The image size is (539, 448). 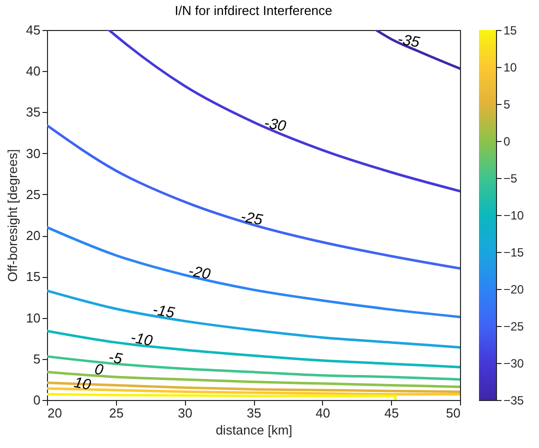 I want to click on color-bar-label: −10, so click(x=514, y=215).